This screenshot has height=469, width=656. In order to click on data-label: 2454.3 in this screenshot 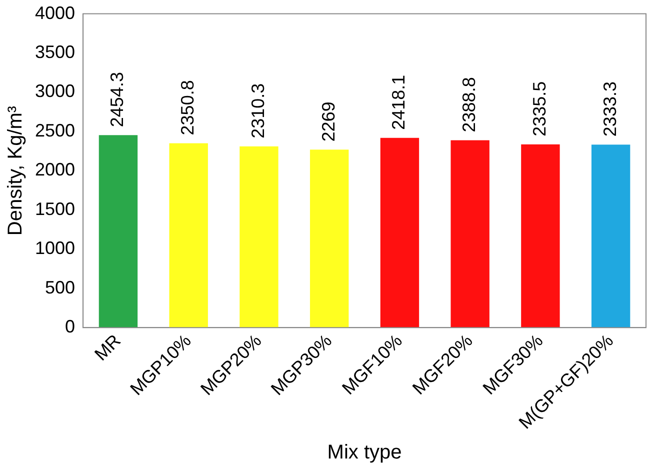, I will do `click(117, 100)`.